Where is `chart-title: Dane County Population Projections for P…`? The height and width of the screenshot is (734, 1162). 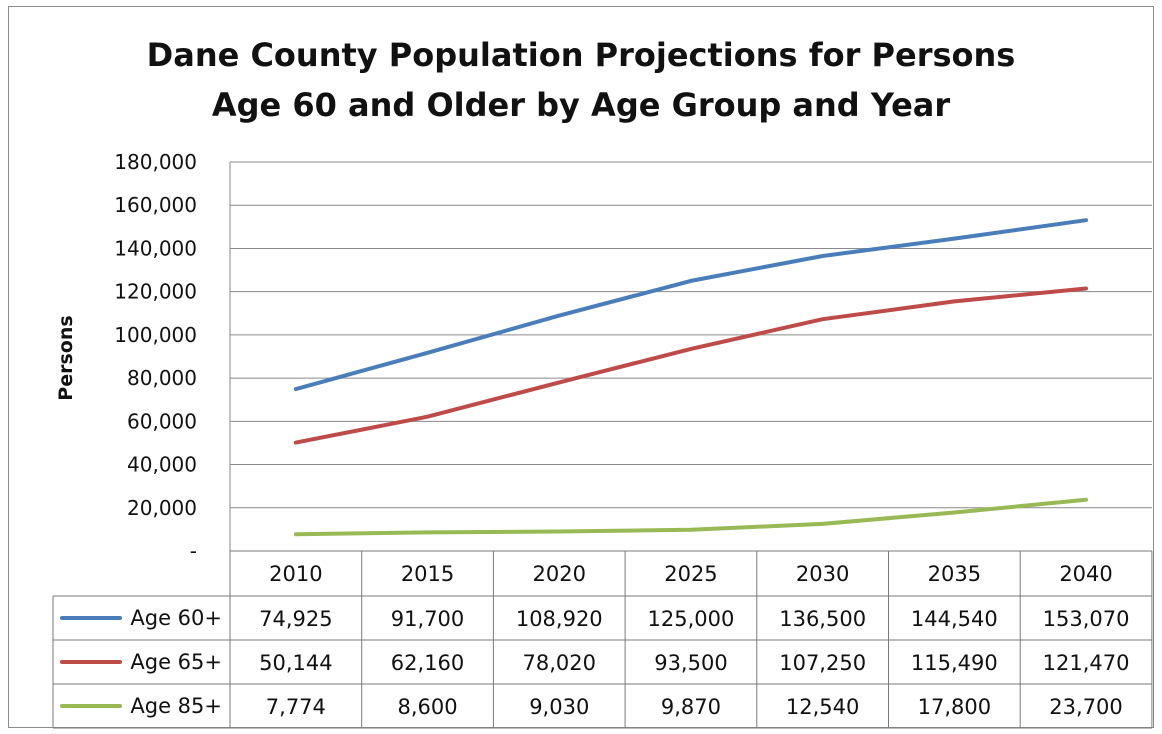
chart-title: Dane County Population Projections for P… is located at coordinates (581, 80).